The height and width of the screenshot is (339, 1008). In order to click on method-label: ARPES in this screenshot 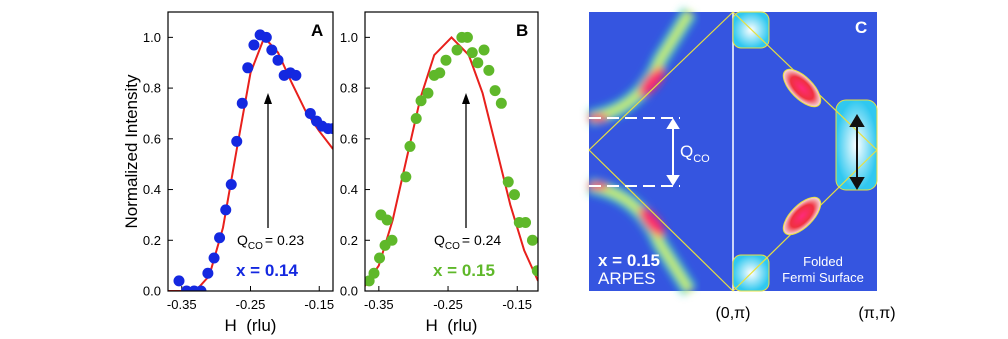, I will do `click(627, 278)`.